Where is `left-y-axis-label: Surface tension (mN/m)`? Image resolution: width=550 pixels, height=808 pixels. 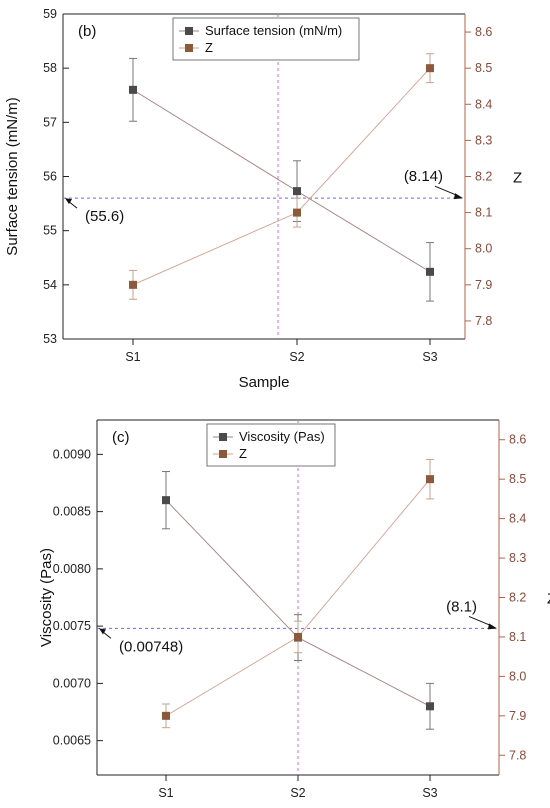
left-y-axis-label: Surface tension (mN/m) is located at coordinates (12, 176).